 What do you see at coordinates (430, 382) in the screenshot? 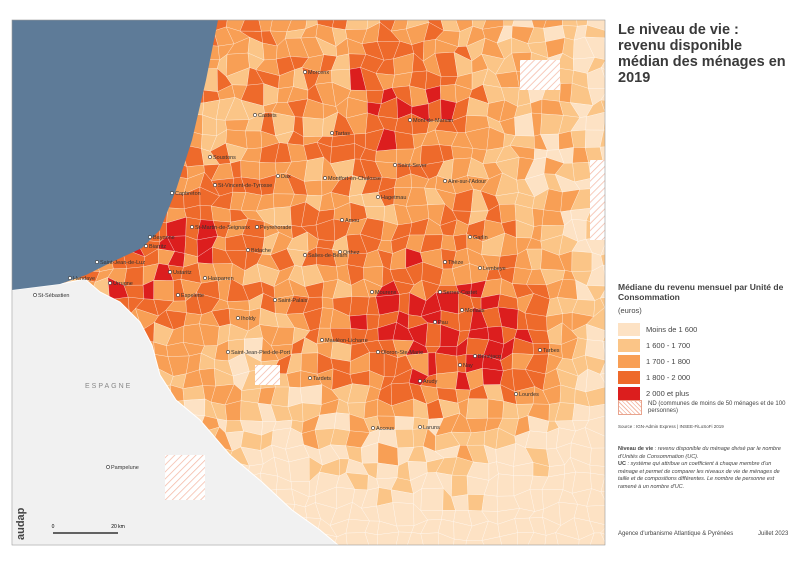
I see `city-label: Arudy` at bounding box center [430, 382].